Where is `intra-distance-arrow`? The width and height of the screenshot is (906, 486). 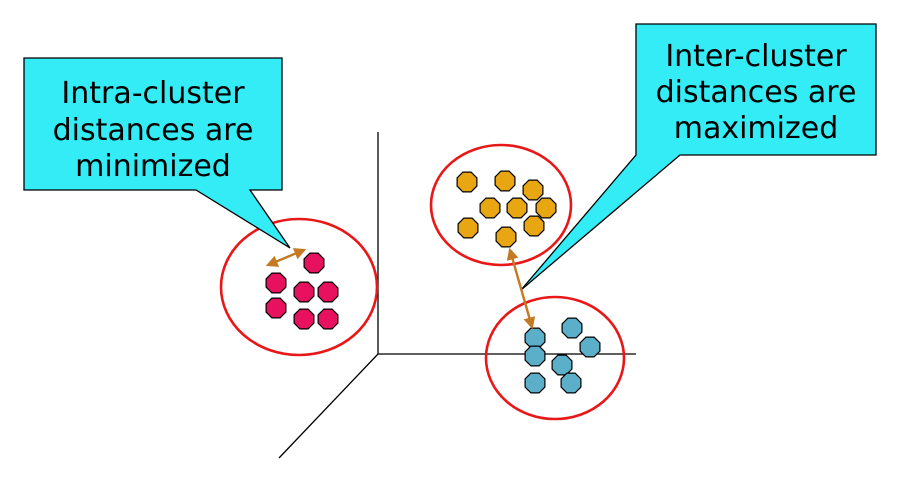 intra-distance-arrow is located at coordinates (286, 257).